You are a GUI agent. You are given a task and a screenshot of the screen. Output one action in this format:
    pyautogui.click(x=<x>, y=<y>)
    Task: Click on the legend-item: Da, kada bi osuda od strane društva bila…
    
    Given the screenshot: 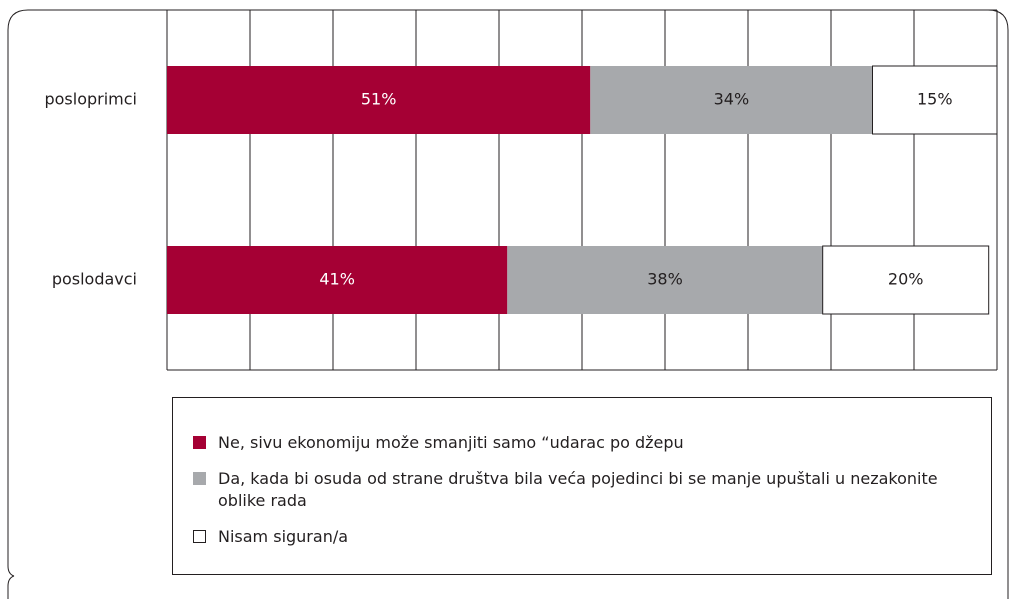 What is the action you would take?
    pyautogui.click(x=592, y=490)
    